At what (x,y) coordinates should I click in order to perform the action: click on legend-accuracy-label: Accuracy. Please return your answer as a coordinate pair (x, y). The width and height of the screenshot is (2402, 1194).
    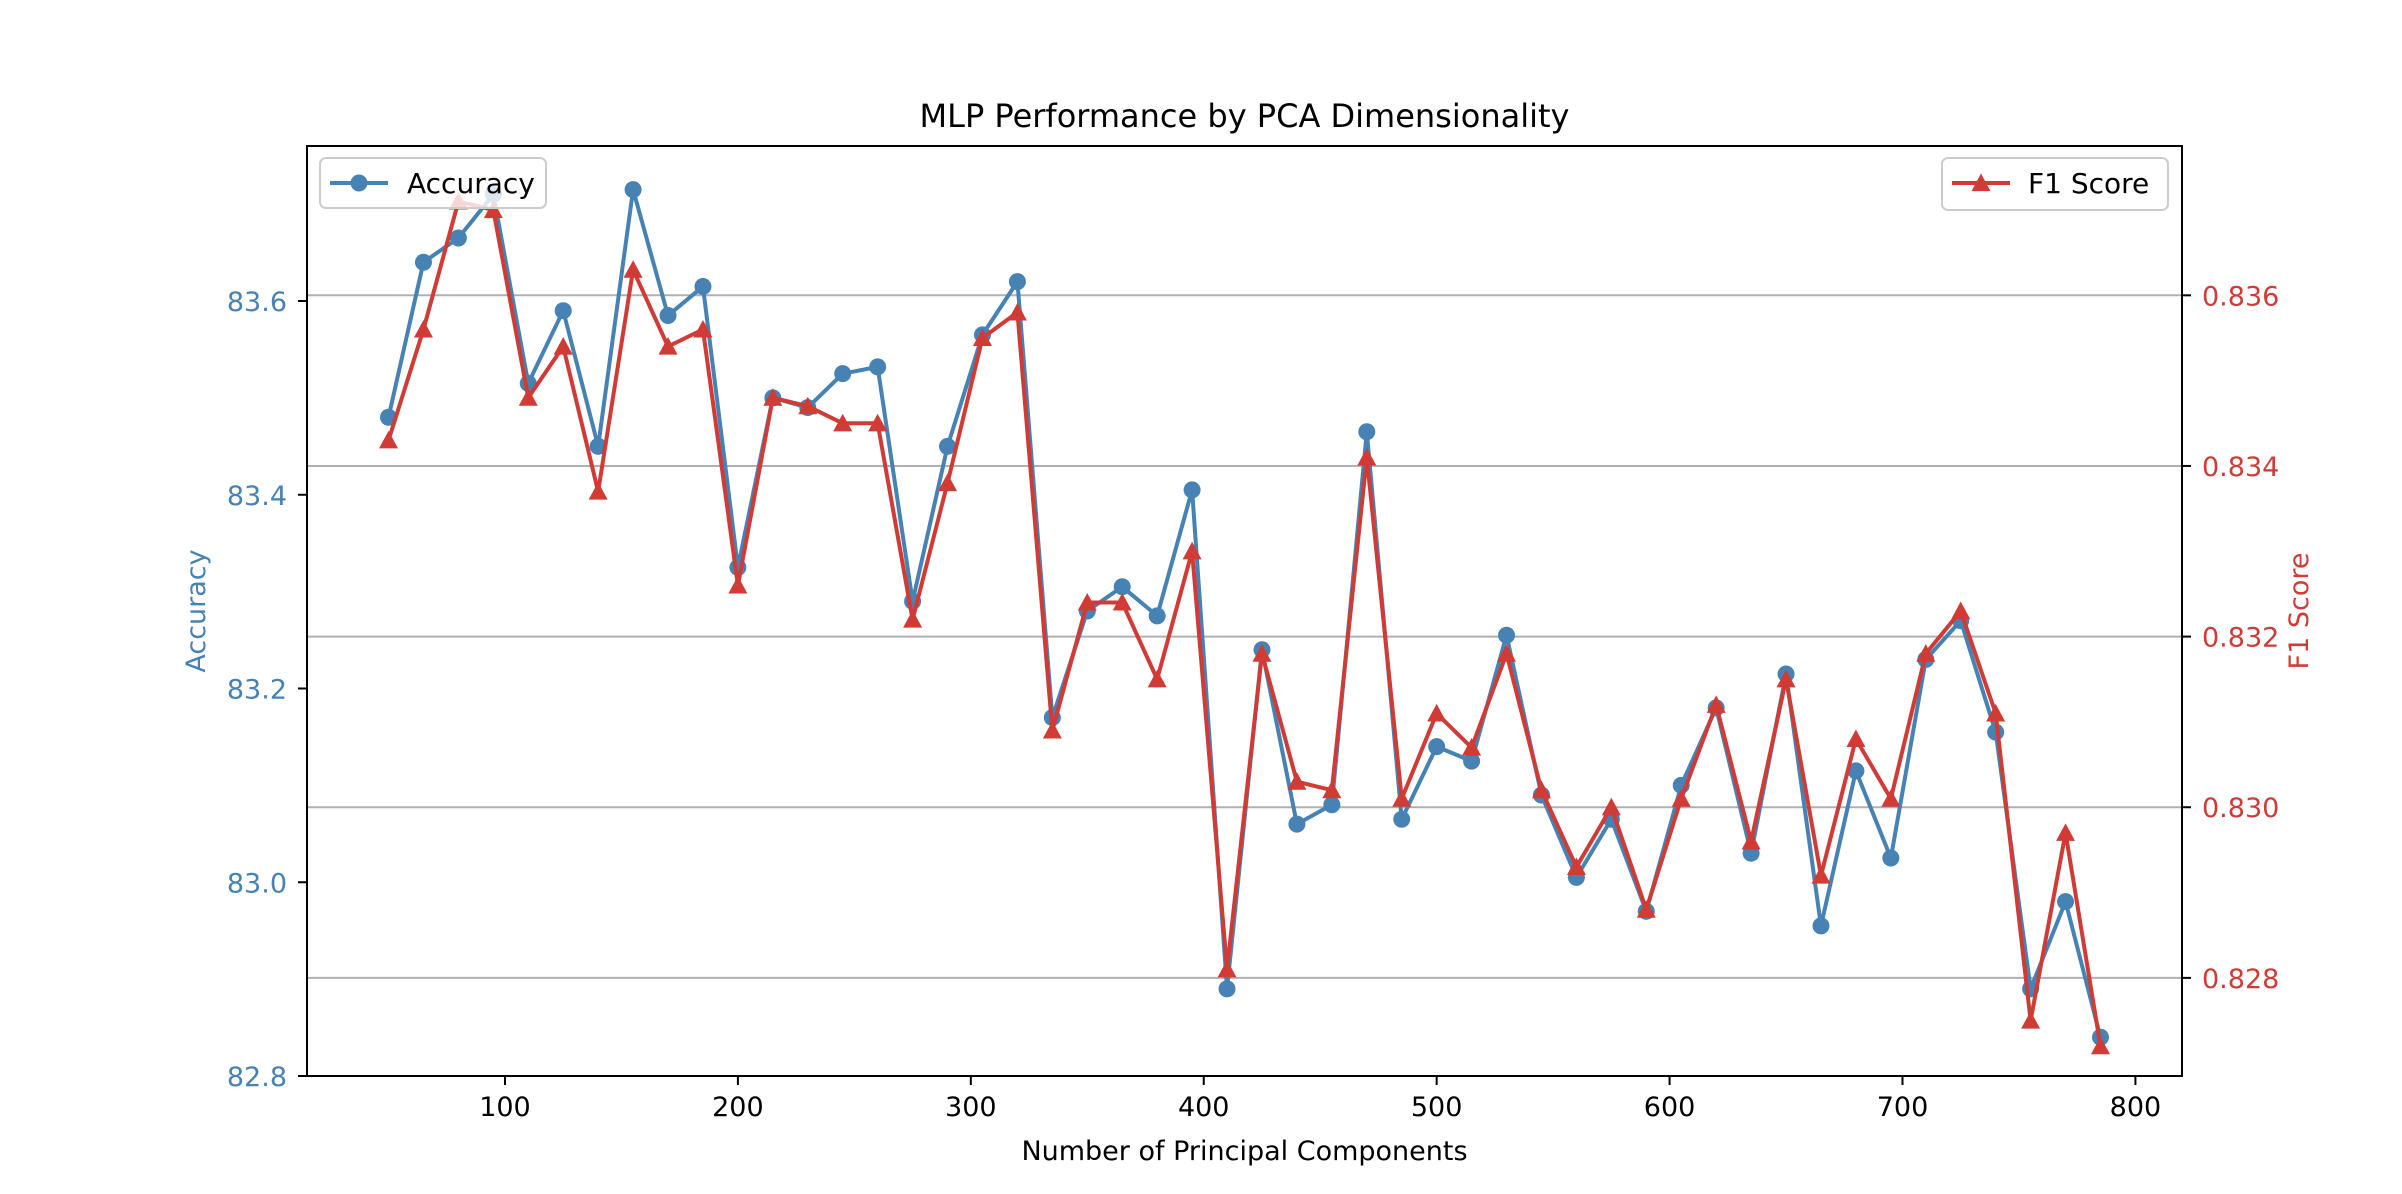
    Looking at the image, I should click on (471, 183).